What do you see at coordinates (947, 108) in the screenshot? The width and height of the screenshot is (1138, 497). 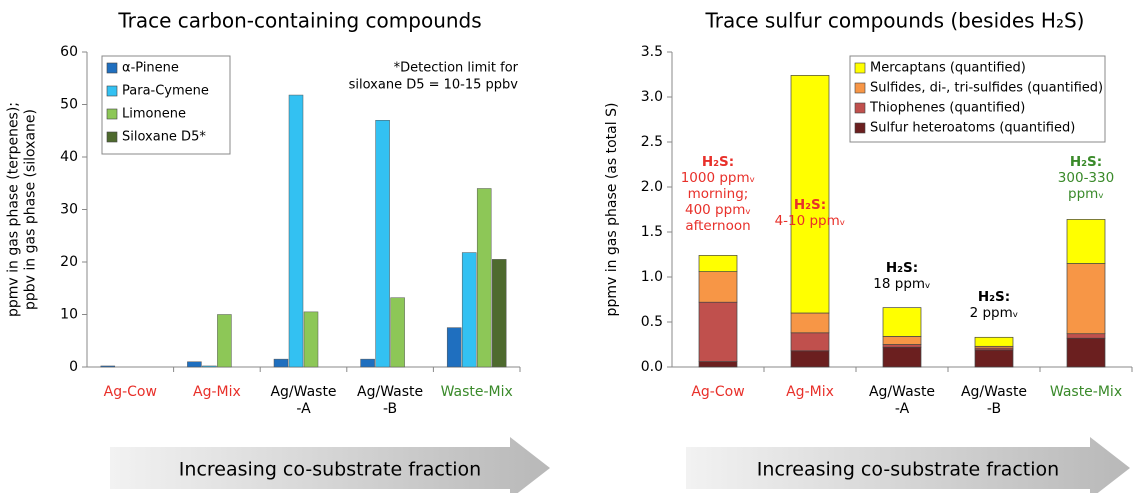 I see `legend-label: Thiophenes (quantified)` at bounding box center [947, 108].